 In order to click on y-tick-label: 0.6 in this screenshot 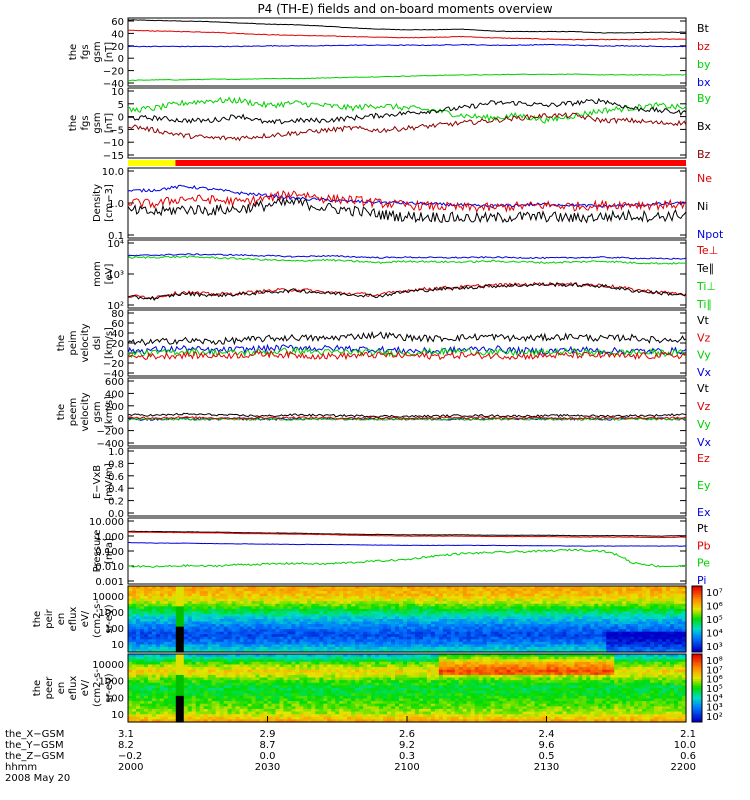, I will do `click(116, 477)`.